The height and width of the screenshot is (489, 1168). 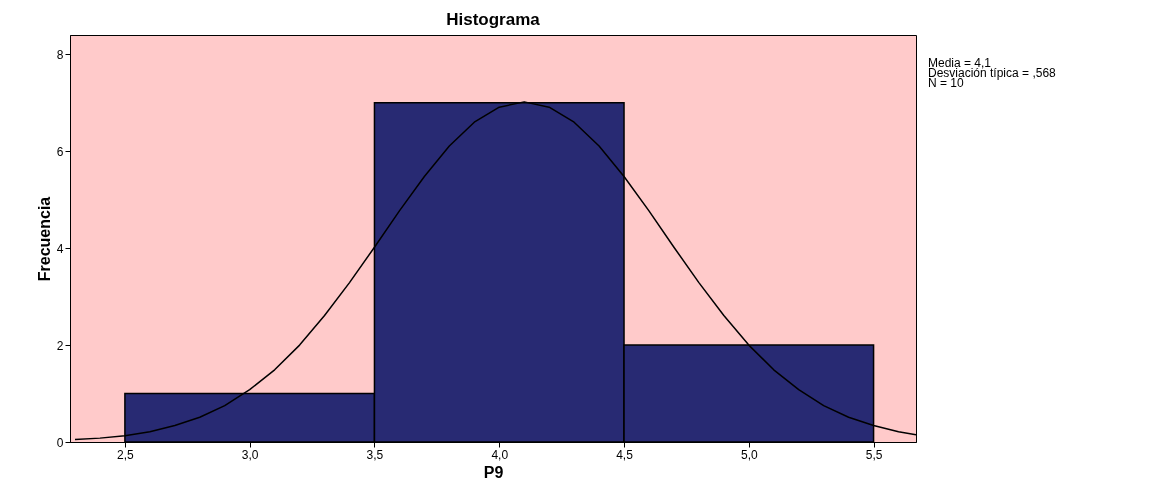 What do you see at coordinates (44, 239) in the screenshot?
I see `y-axis-title: Frecuencia` at bounding box center [44, 239].